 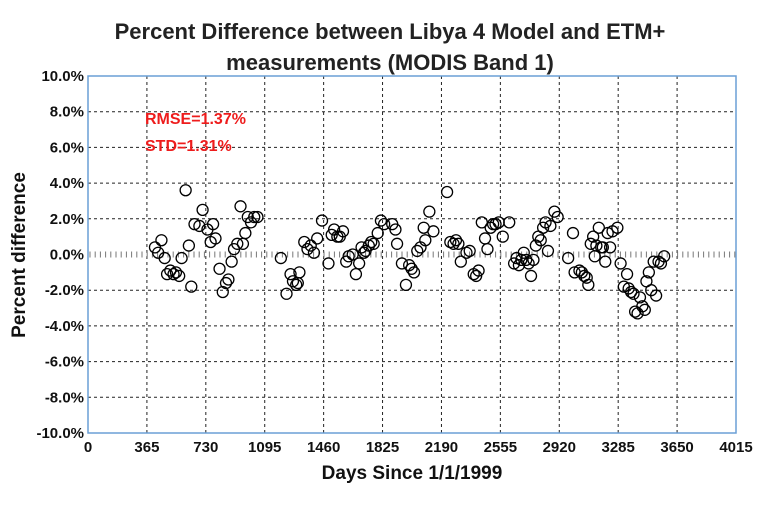 I want to click on y-tick-label: -10.0%, so click(x=60, y=433).